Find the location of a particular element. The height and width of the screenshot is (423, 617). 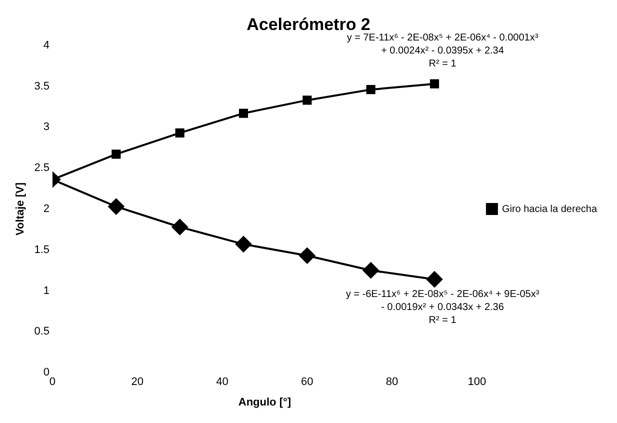

x-axis-title: Angulo [°] is located at coordinates (265, 402).